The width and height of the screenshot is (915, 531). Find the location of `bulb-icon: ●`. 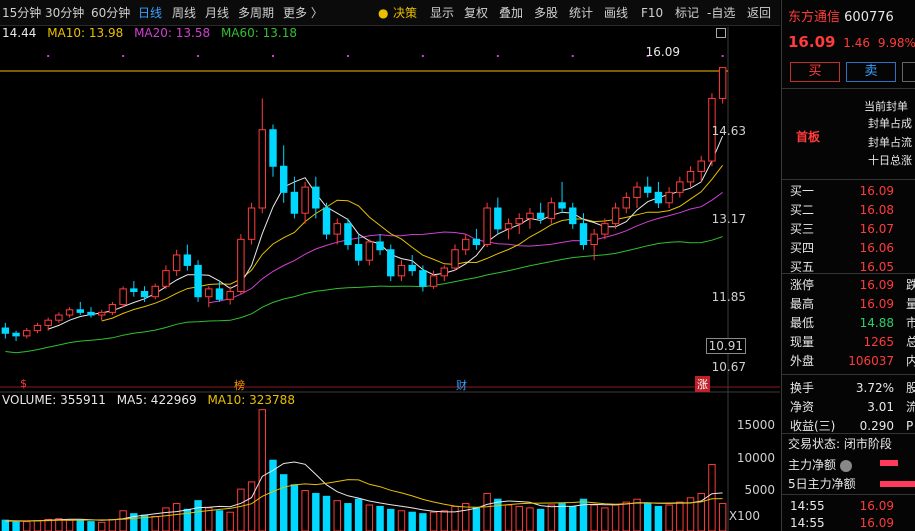

bulb-icon: ● is located at coordinates (383, 13).